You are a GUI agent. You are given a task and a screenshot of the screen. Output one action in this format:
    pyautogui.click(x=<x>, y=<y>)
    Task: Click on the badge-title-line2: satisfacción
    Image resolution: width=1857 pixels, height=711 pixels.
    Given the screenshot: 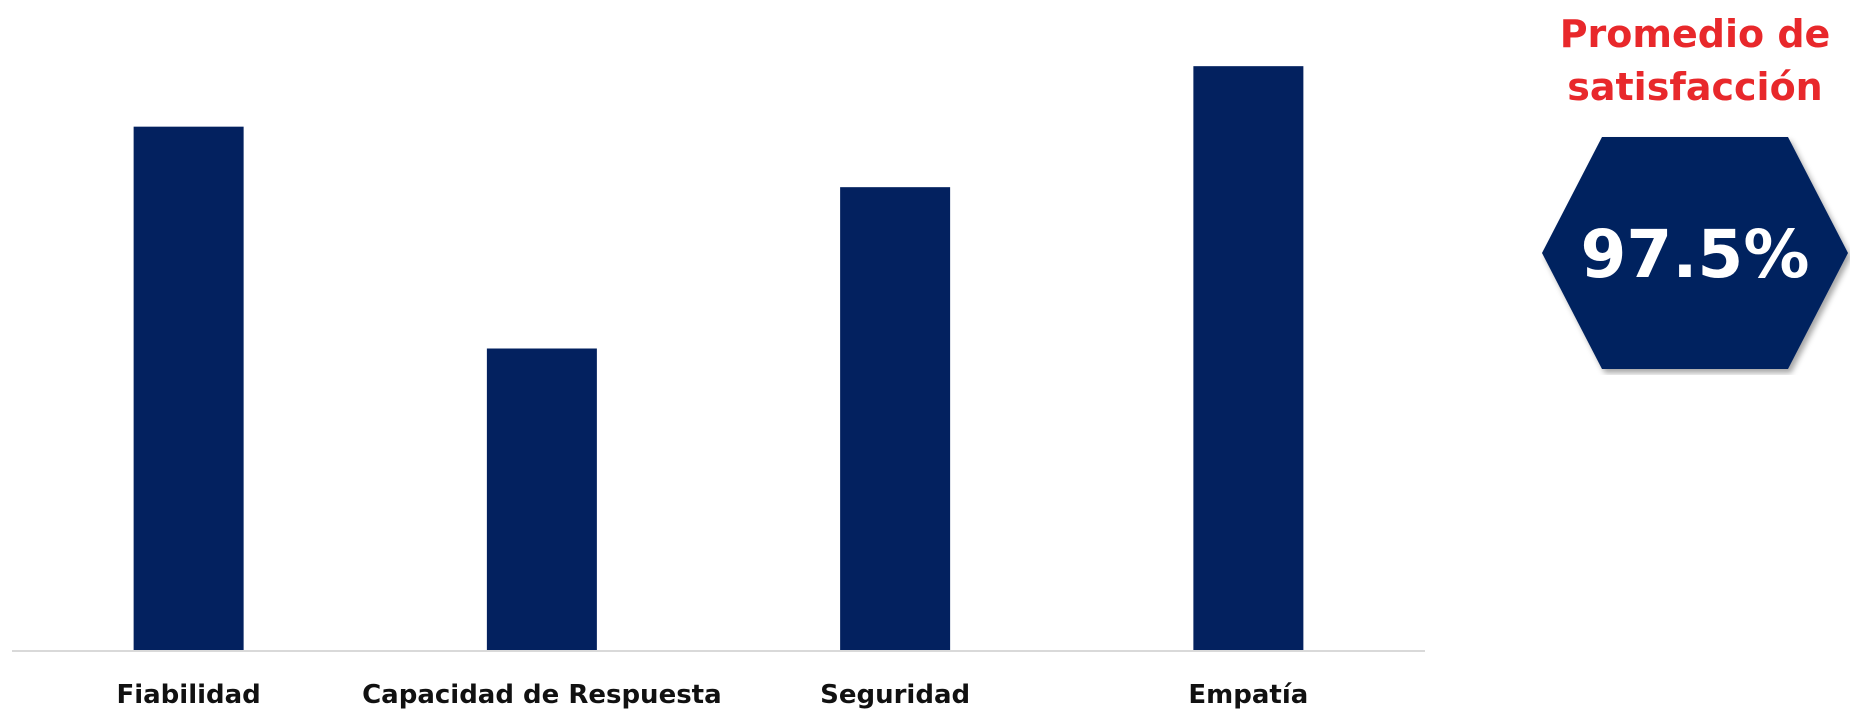 What is the action you would take?
    pyautogui.click(x=1695, y=87)
    